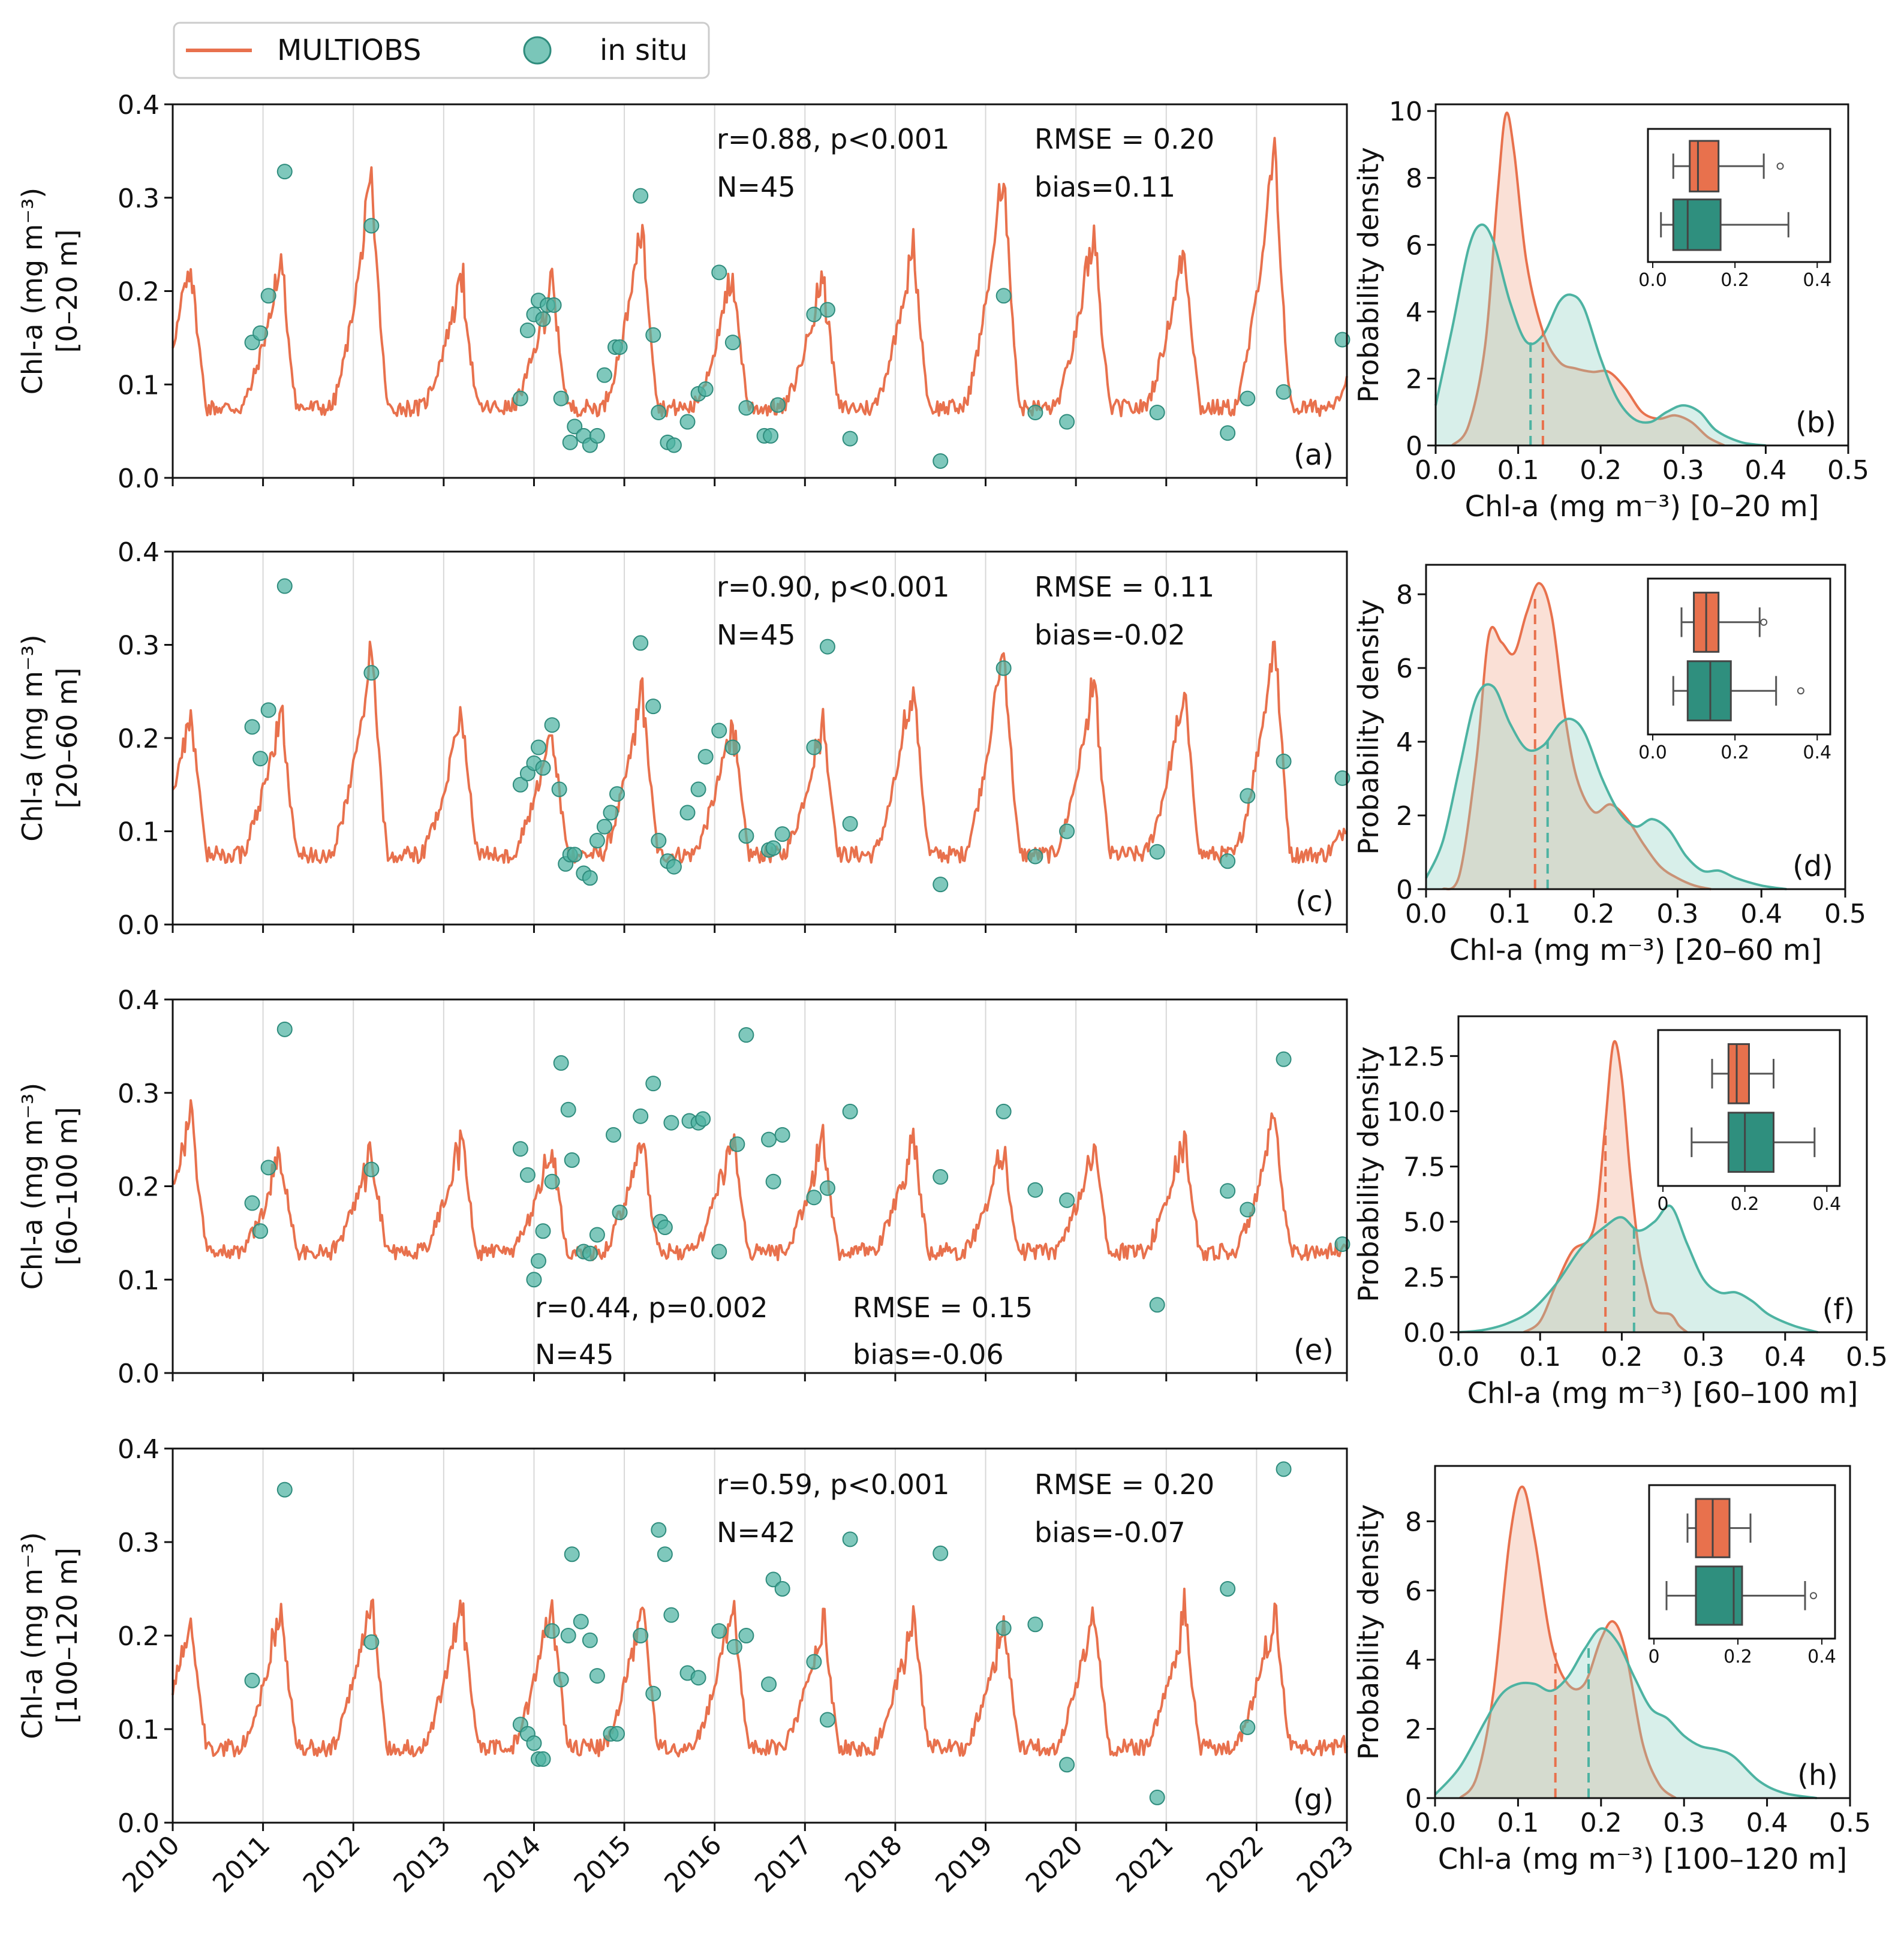  Describe the element at coordinates (1144, 1864) in the screenshot. I see `x-tick-label: 2021` at that location.